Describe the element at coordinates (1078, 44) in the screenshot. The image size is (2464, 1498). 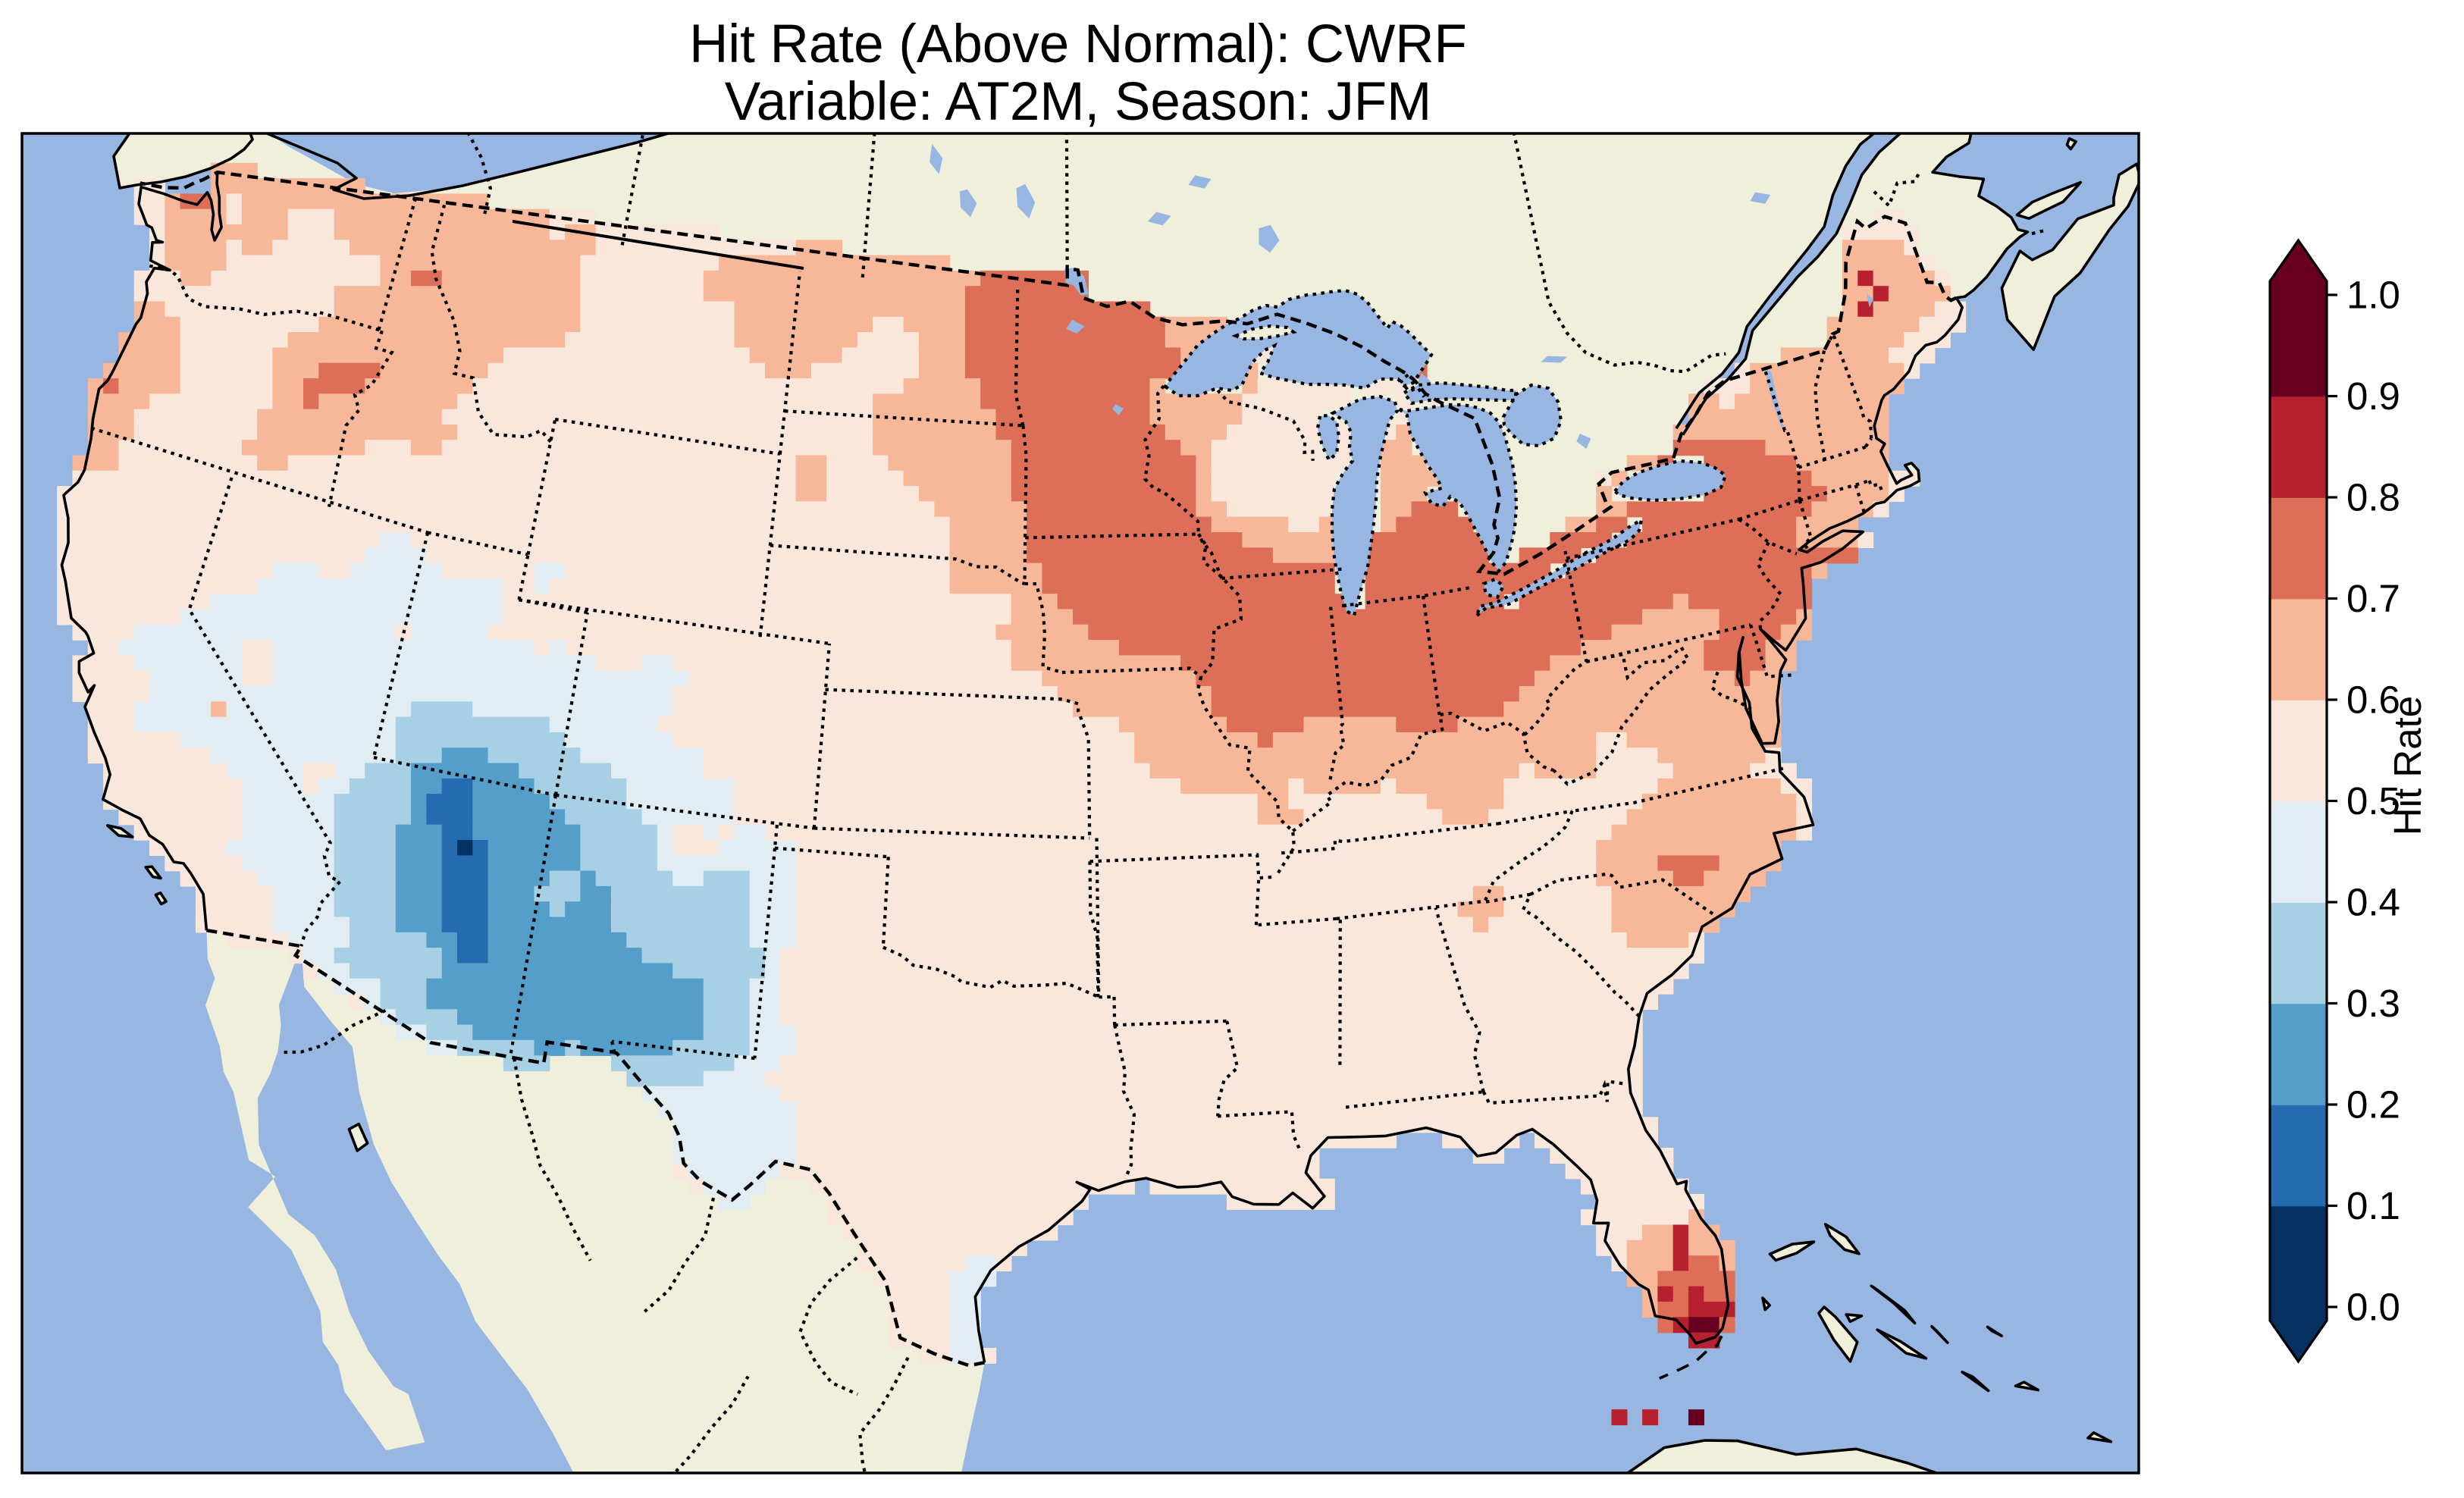
I see `svg-text: Hit Rate (Above Normal): CWRF` at that location.